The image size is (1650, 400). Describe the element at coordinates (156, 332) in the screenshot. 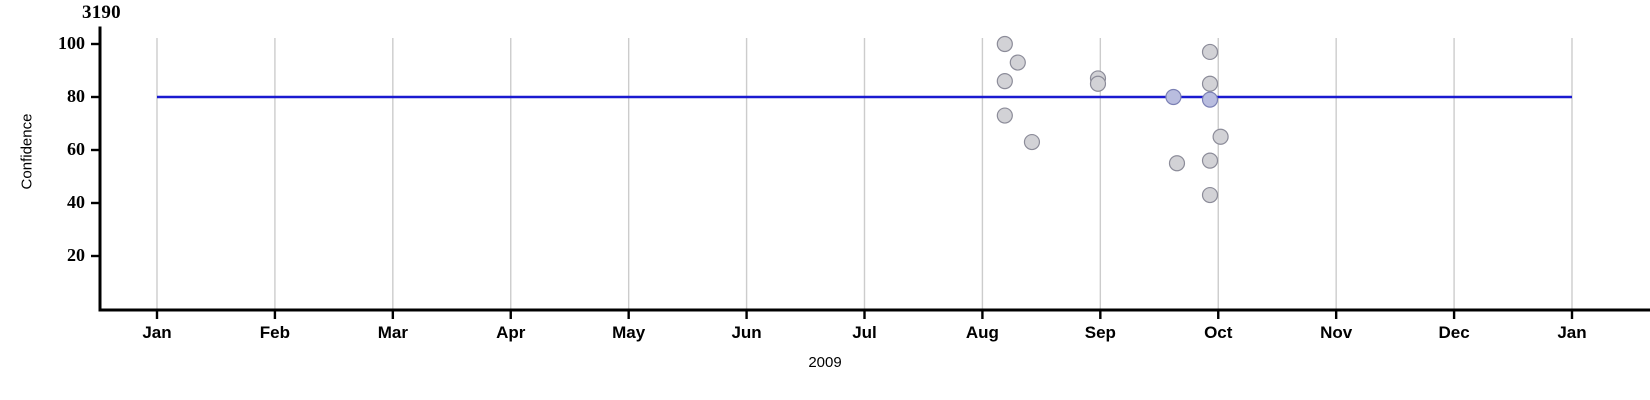

I see `x-tick-label-jan-0: Jan` at that location.